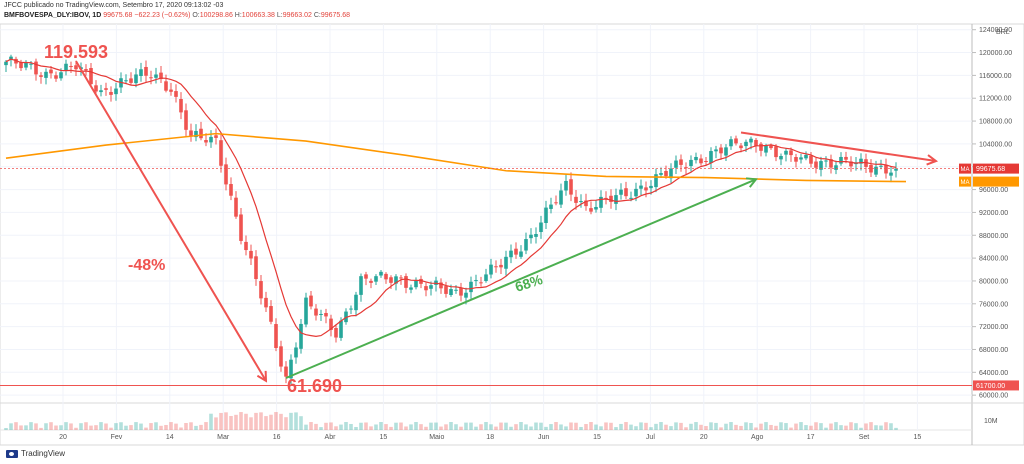 The image size is (1024, 464). Describe the element at coordinates (279, 15) in the screenshot. I see `low-label: L:` at that location.